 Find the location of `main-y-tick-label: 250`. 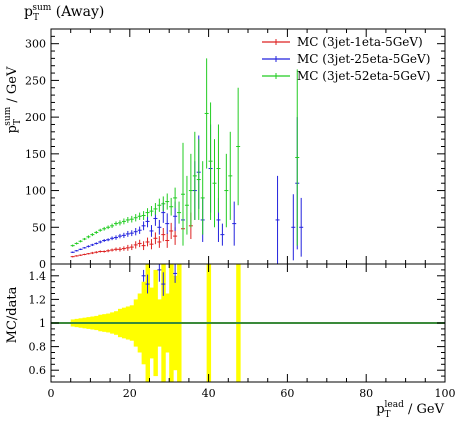

main-y-tick-label: 250 is located at coordinates (35, 80).